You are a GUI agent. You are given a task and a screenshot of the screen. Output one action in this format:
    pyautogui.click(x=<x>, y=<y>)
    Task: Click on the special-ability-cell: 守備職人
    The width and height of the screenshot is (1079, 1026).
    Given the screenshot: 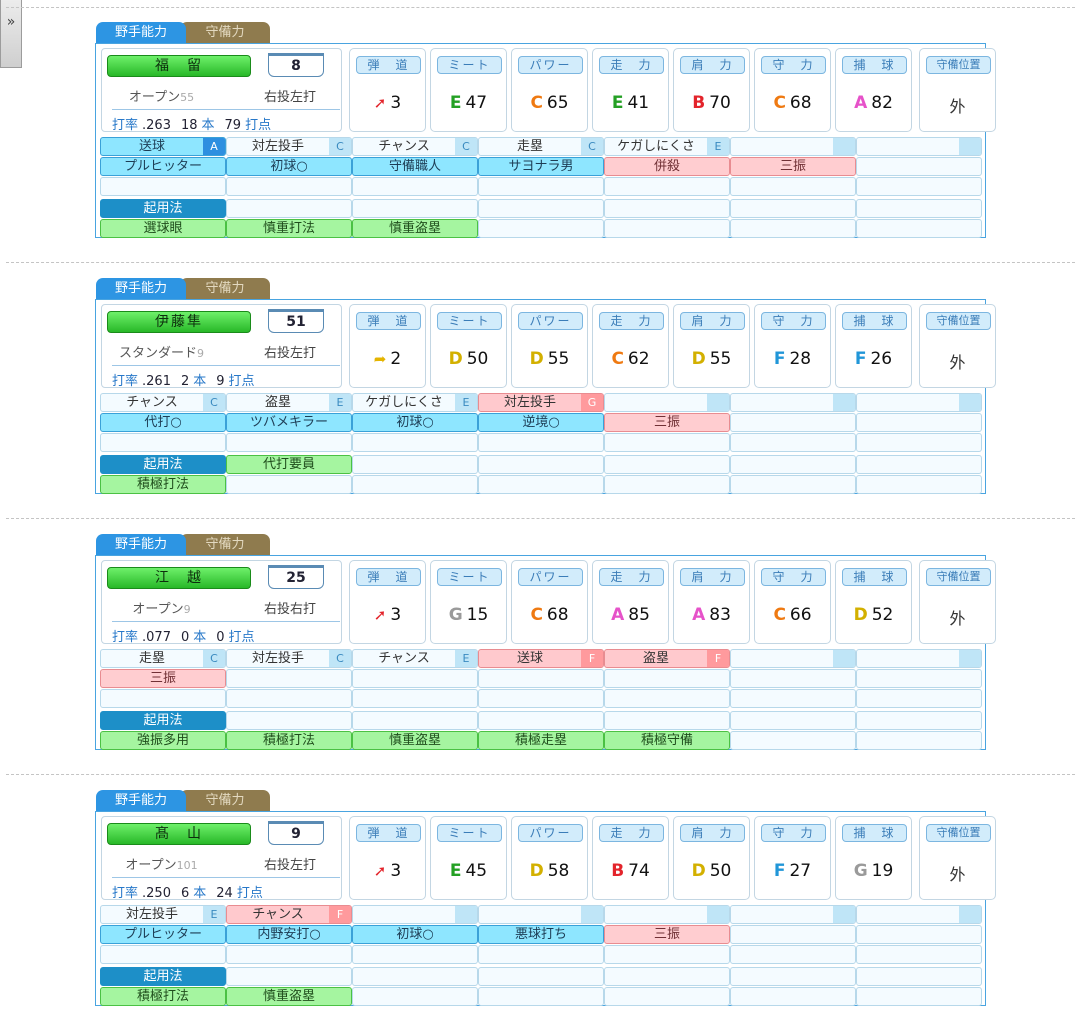 What is the action you would take?
    pyautogui.click(x=415, y=166)
    